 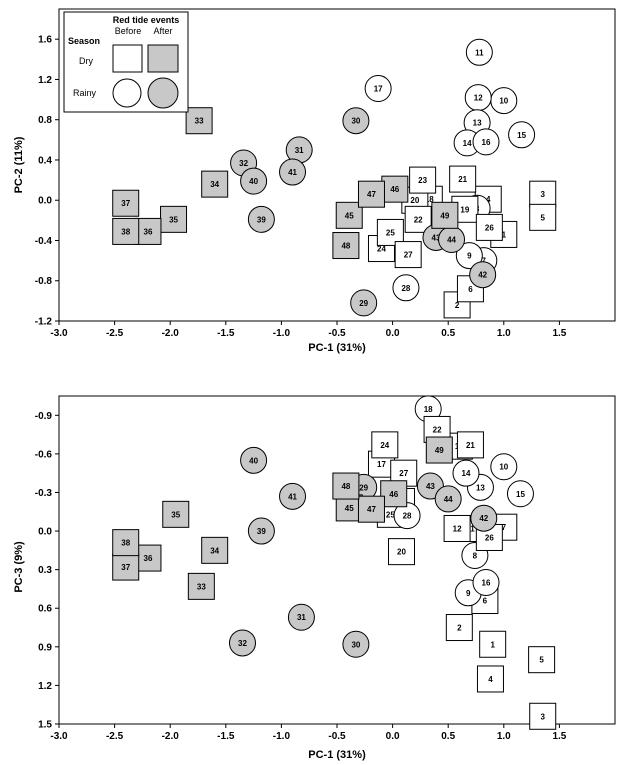 I want to click on legend-after-label: After, so click(x=162, y=31).